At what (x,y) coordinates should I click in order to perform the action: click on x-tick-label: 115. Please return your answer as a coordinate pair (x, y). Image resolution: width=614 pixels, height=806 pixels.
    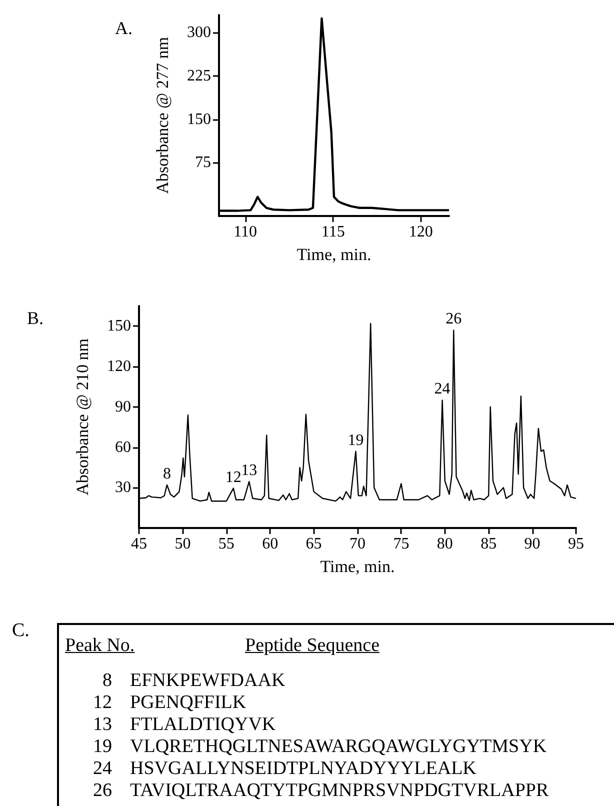
    Looking at the image, I should click on (333, 232).